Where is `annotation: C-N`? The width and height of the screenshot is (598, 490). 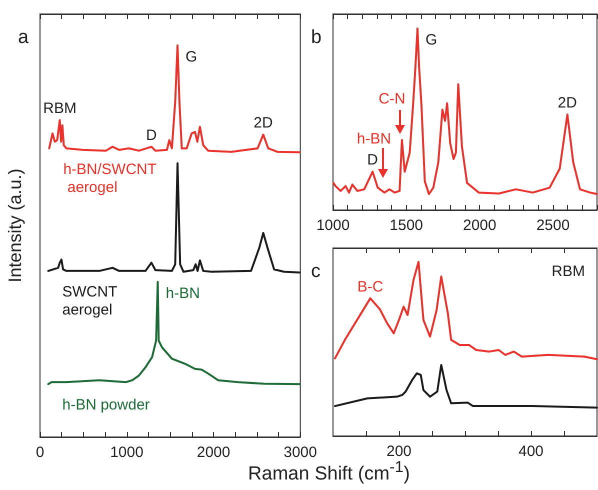 annotation: C-N is located at coordinates (392, 99).